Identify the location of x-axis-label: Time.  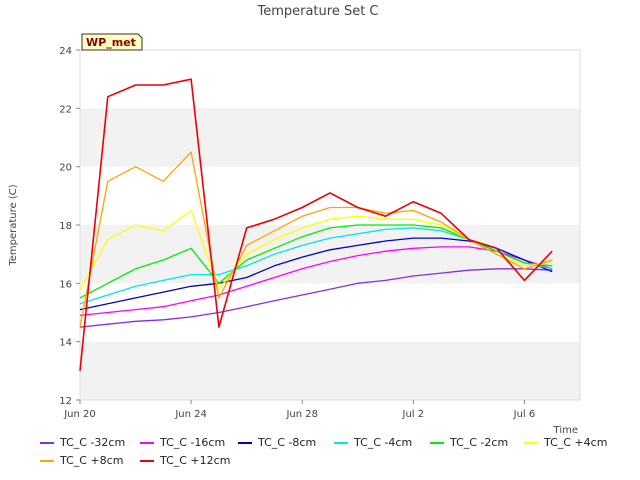
(565, 430).